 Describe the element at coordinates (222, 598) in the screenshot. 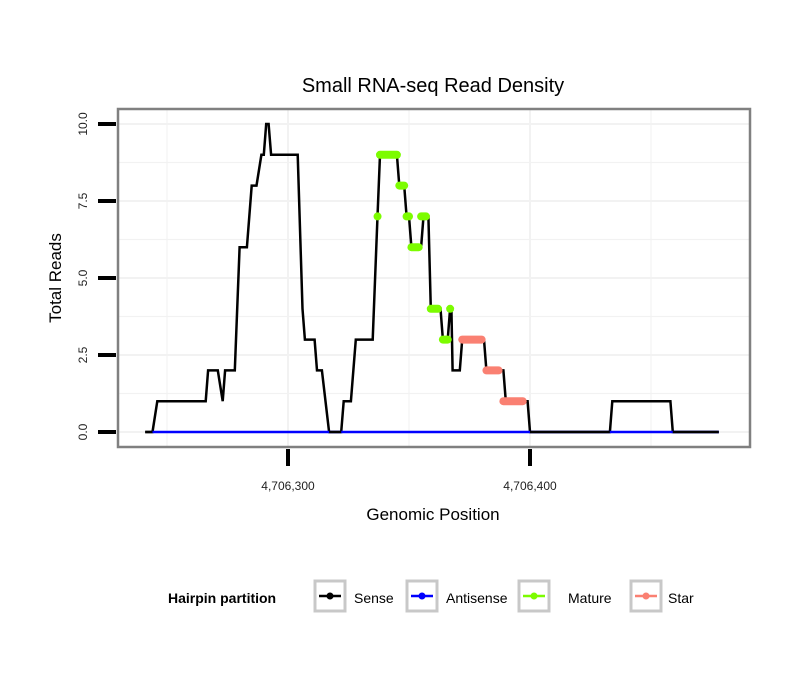

I see `legend-title: Hairpin partition` at that location.